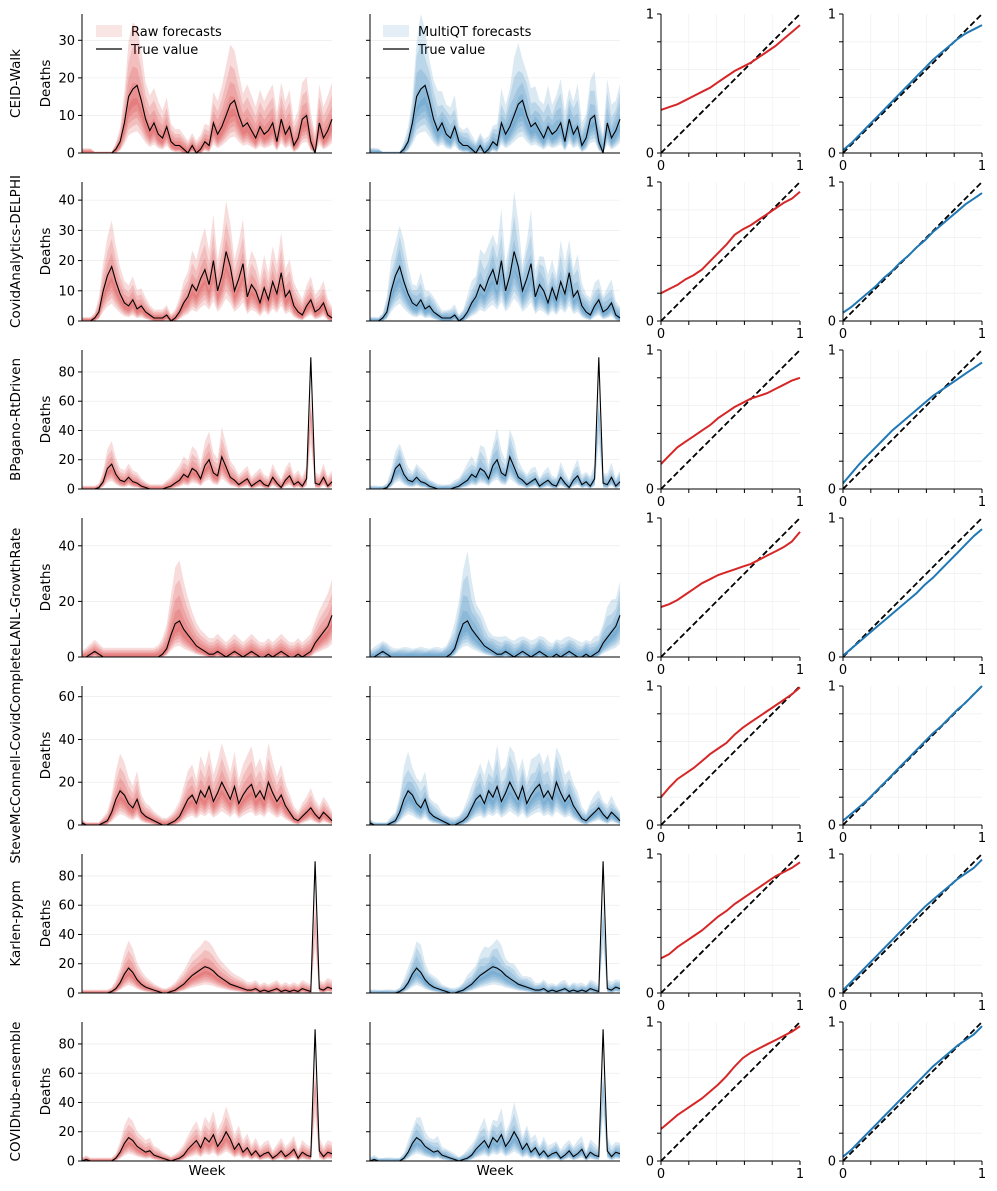 The image size is (997, 1191). Describe the element at coordinates (164, 50) in the screenshot. I see `legend-truth-label: True value` at that location.